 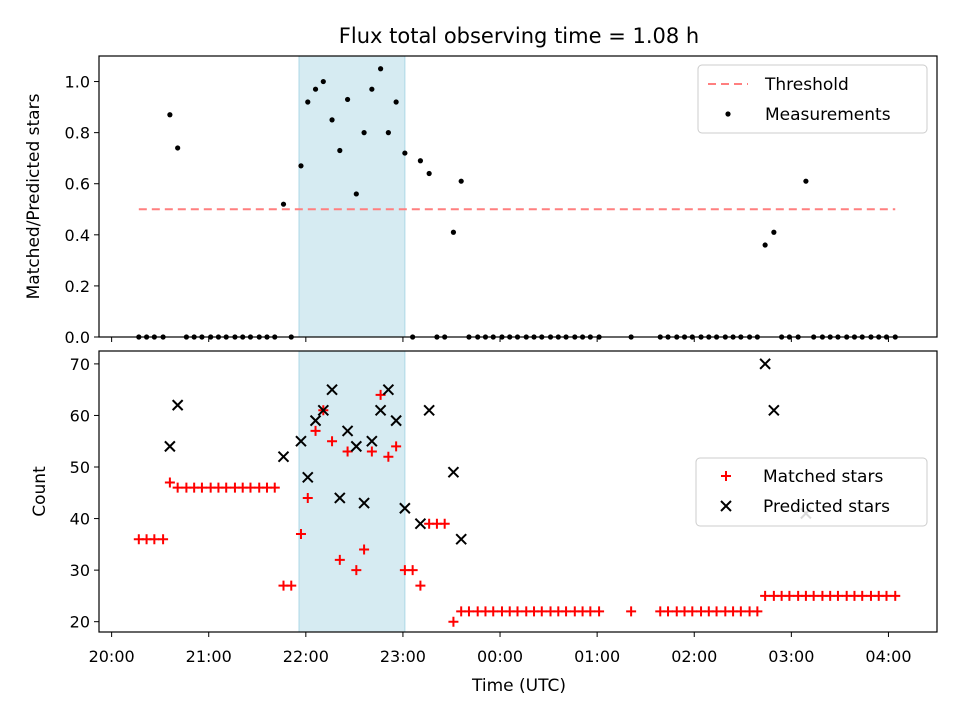 I want to click on legend-matched-label: Matched stars, so click(x=823, y=477).